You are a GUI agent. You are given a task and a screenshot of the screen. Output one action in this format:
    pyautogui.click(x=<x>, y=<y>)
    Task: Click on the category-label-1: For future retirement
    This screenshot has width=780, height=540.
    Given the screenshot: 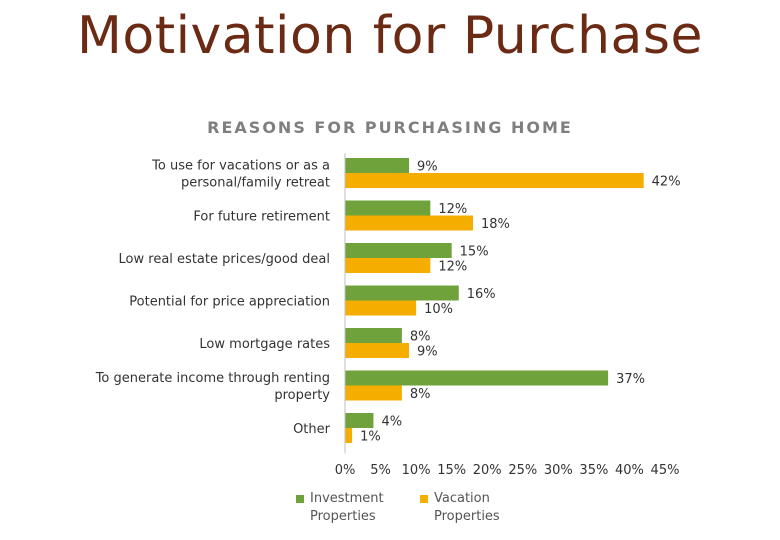 What is the action you would take?
    pyautogui.click(x=261, y=217)
    